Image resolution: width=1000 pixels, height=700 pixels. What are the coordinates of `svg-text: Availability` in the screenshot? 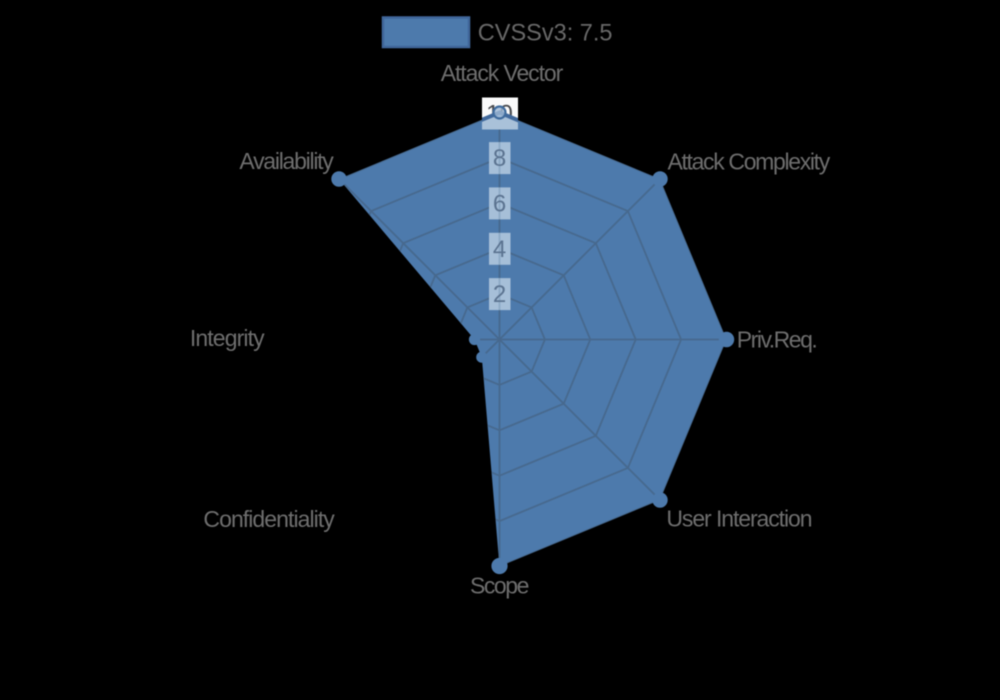 It's located at (286, 161).